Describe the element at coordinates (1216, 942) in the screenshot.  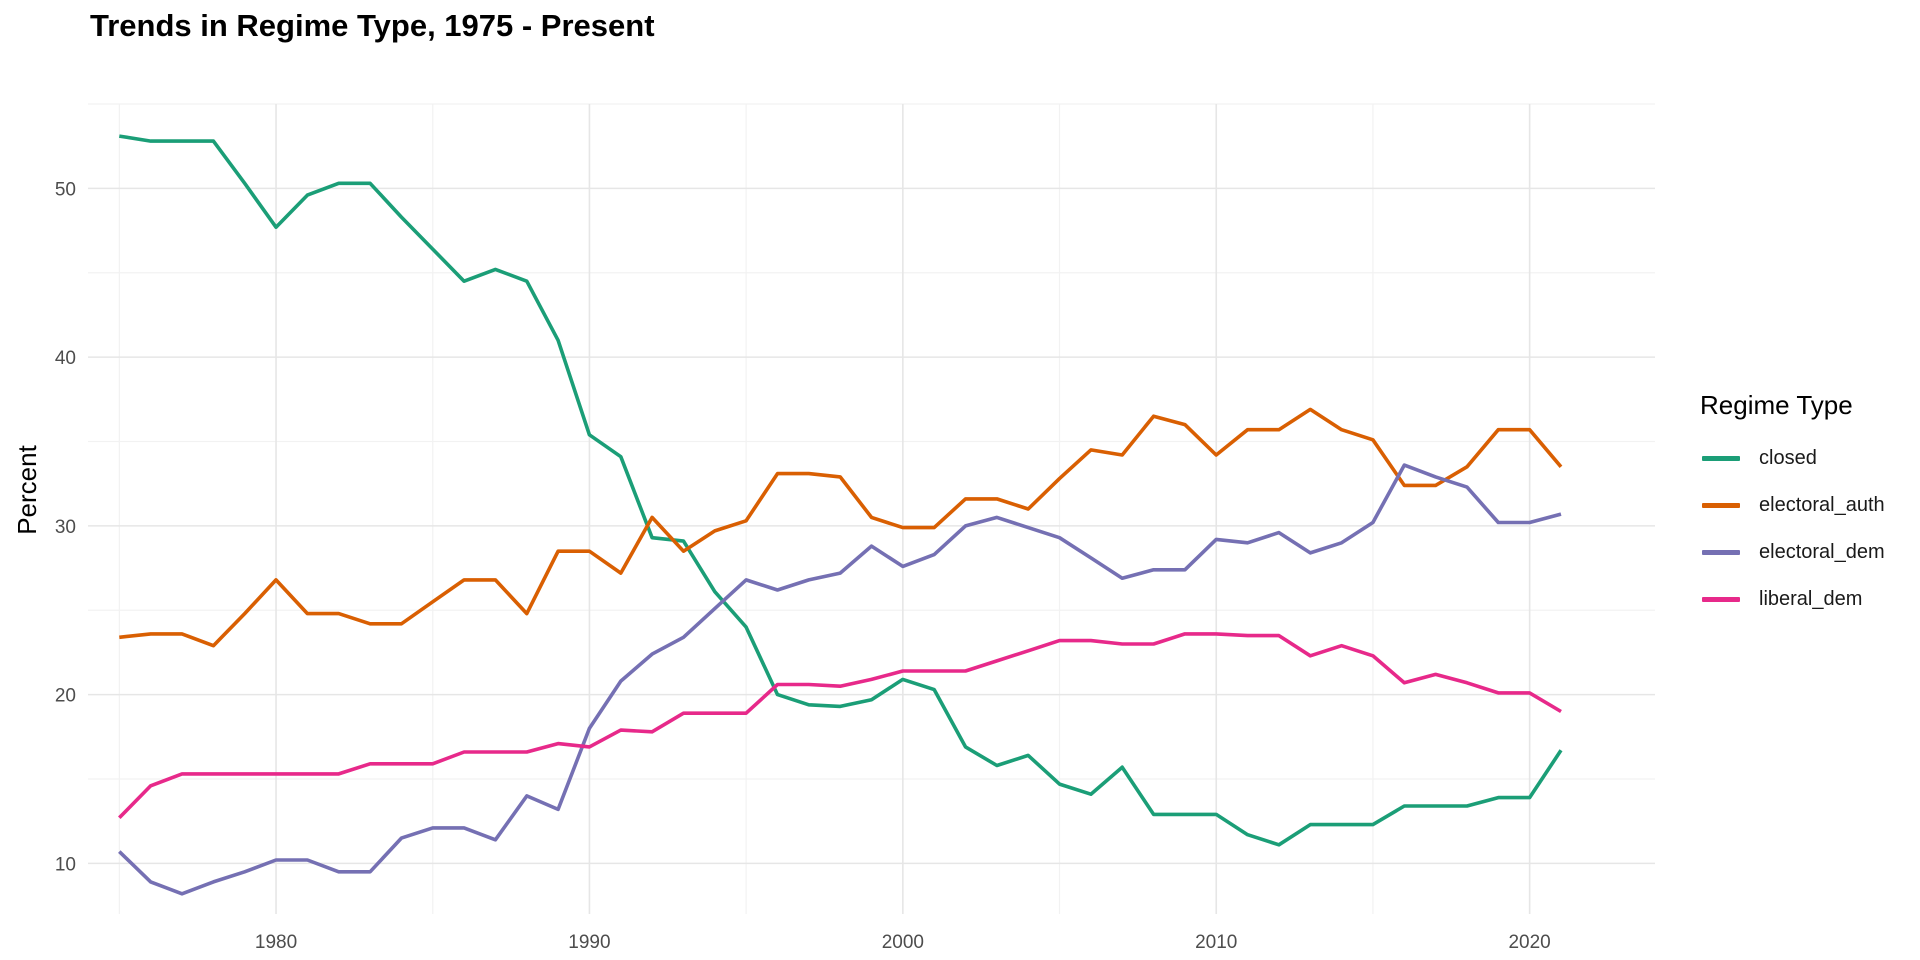
I see `x-tick-label: 2010` at that location.